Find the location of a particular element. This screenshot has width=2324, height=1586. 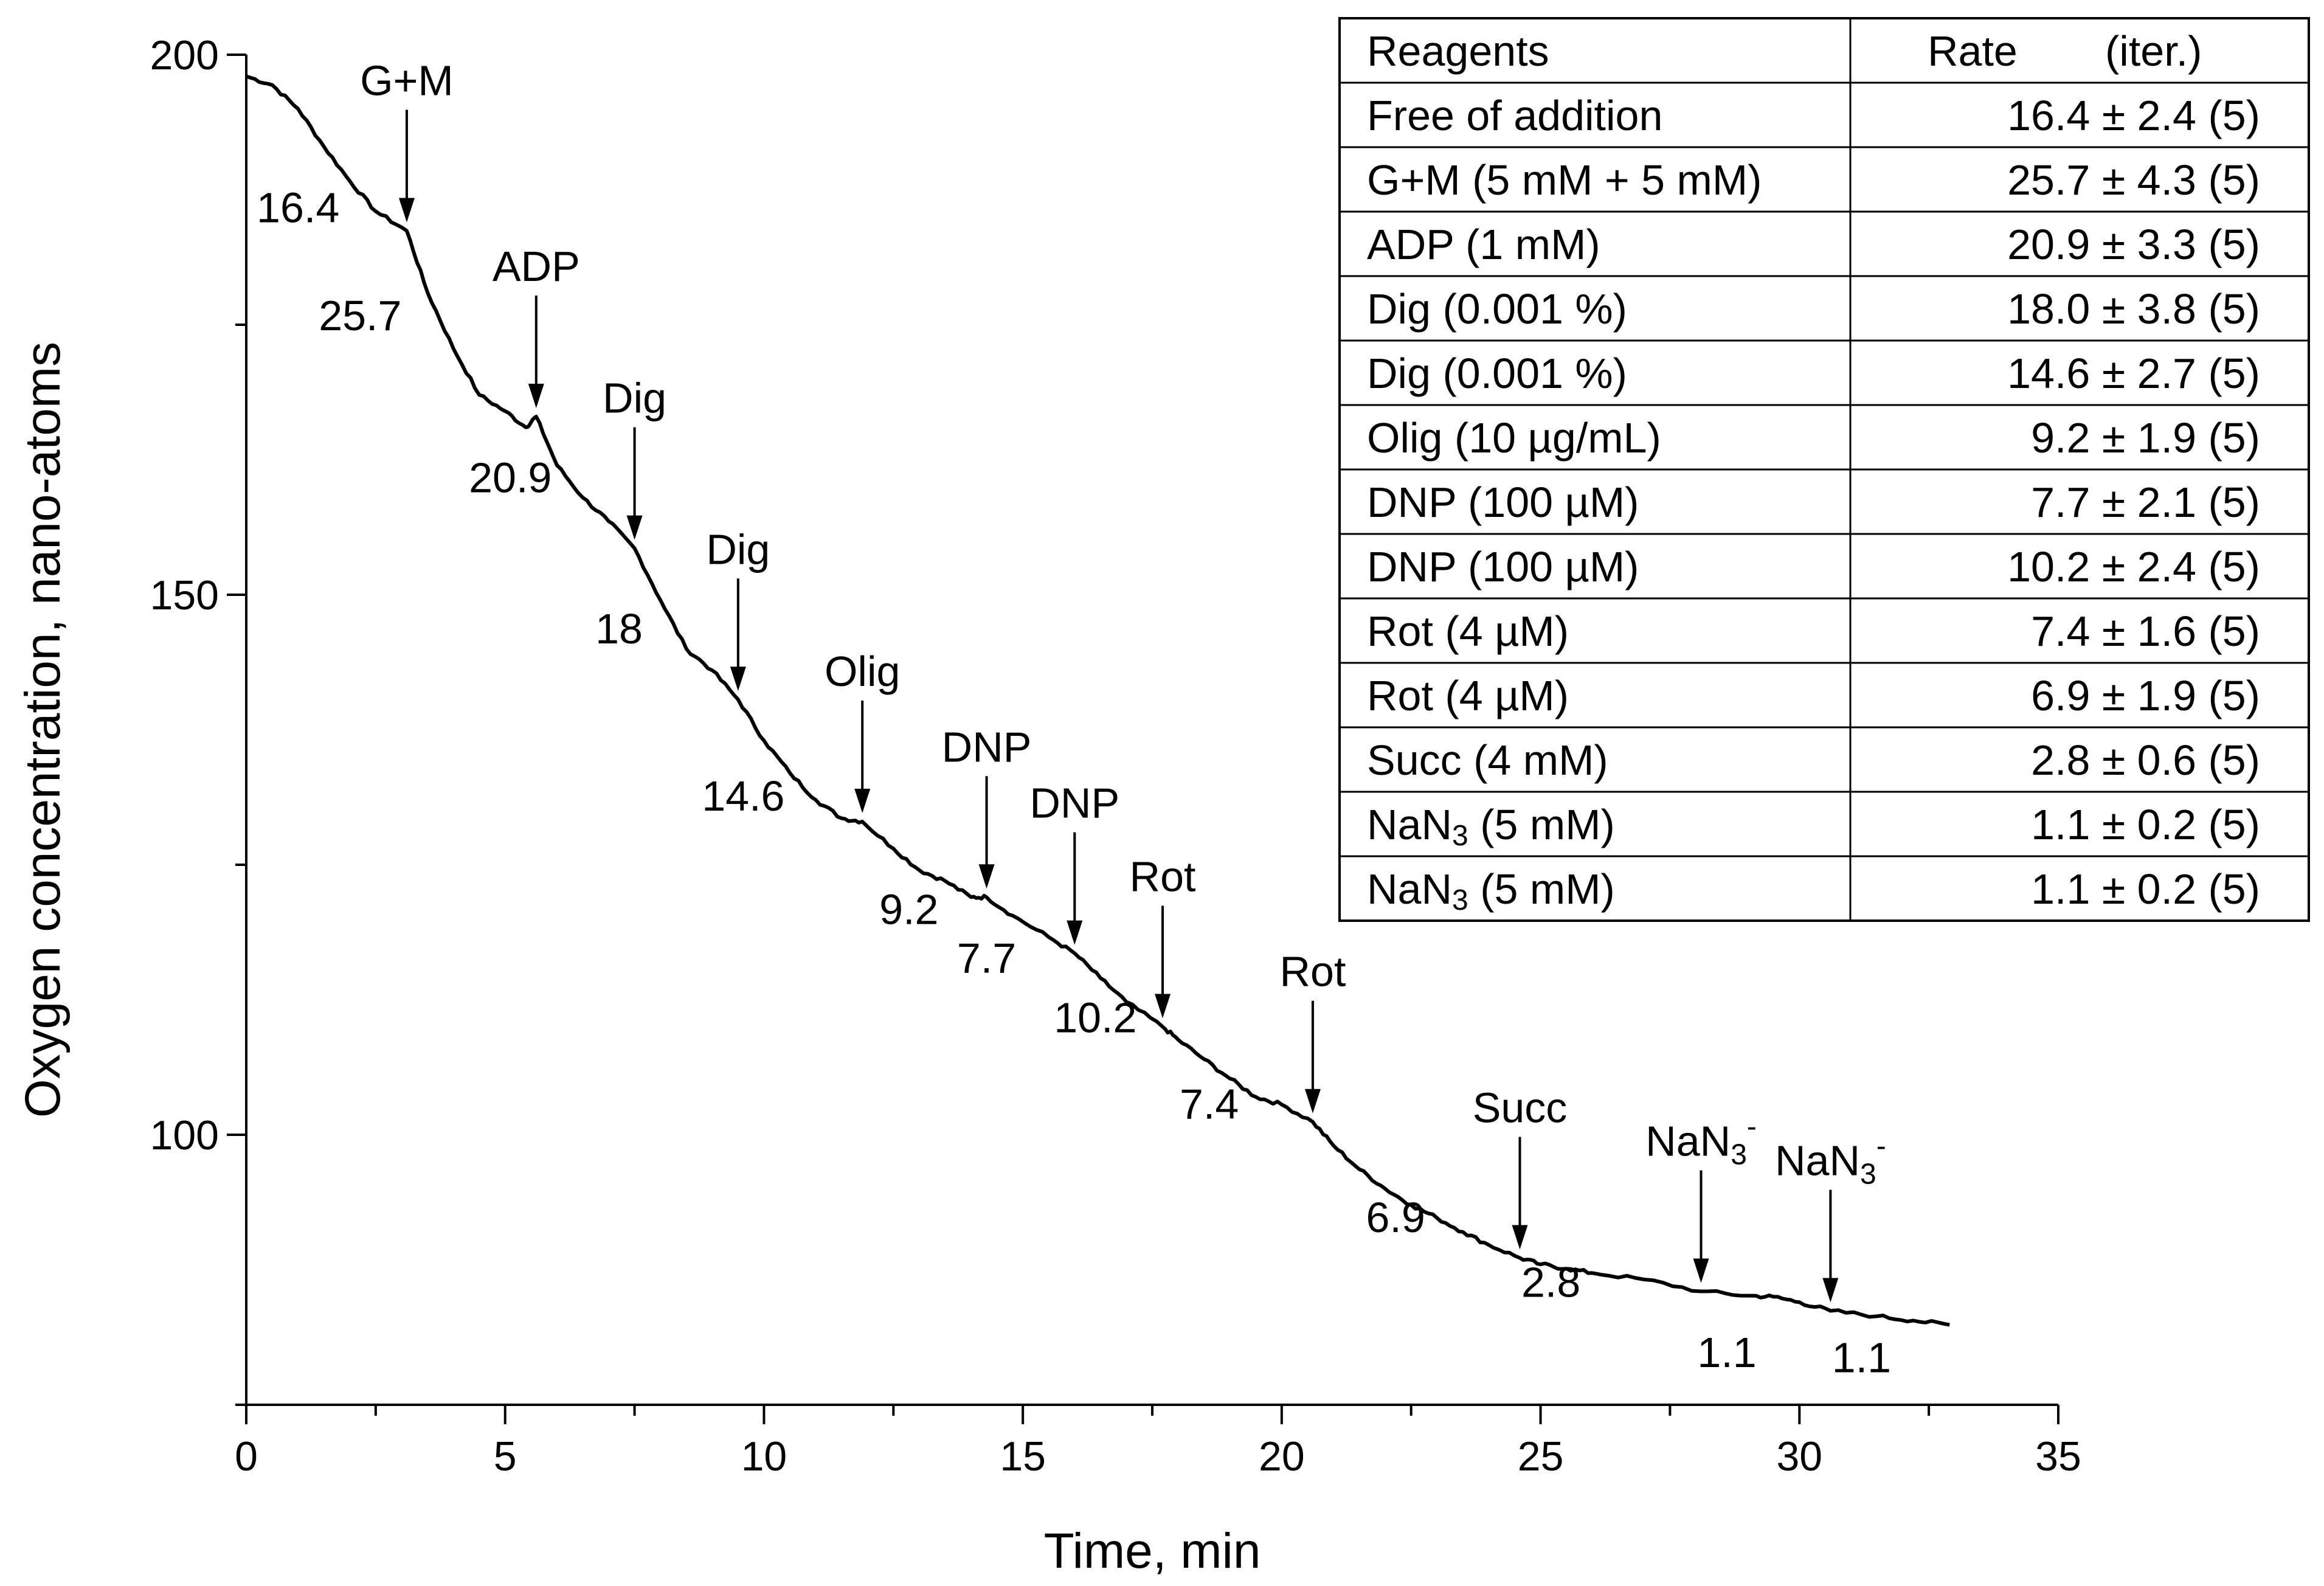

table-cell-reagent-text: Free of addition is located at coordinates (1514, 115).